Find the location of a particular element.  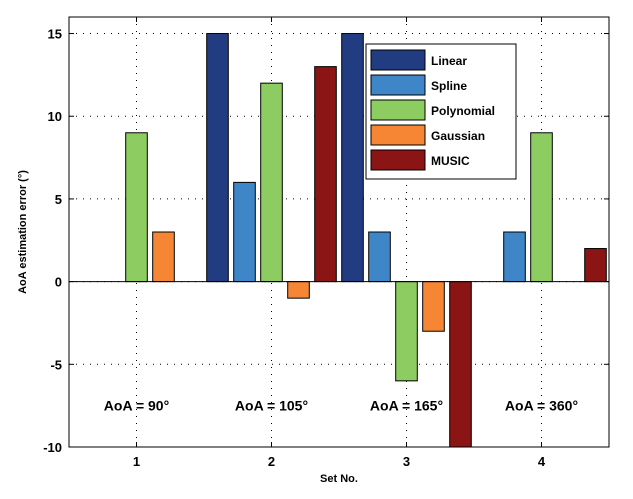

y-tick-label: -5 is located at coordinates (56, 364).